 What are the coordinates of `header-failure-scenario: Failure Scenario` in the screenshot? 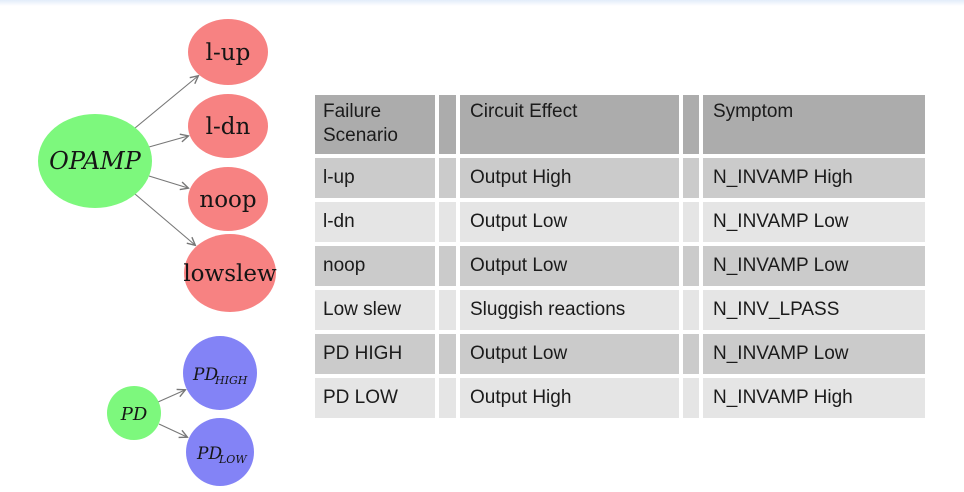 It's located at (375, 124).